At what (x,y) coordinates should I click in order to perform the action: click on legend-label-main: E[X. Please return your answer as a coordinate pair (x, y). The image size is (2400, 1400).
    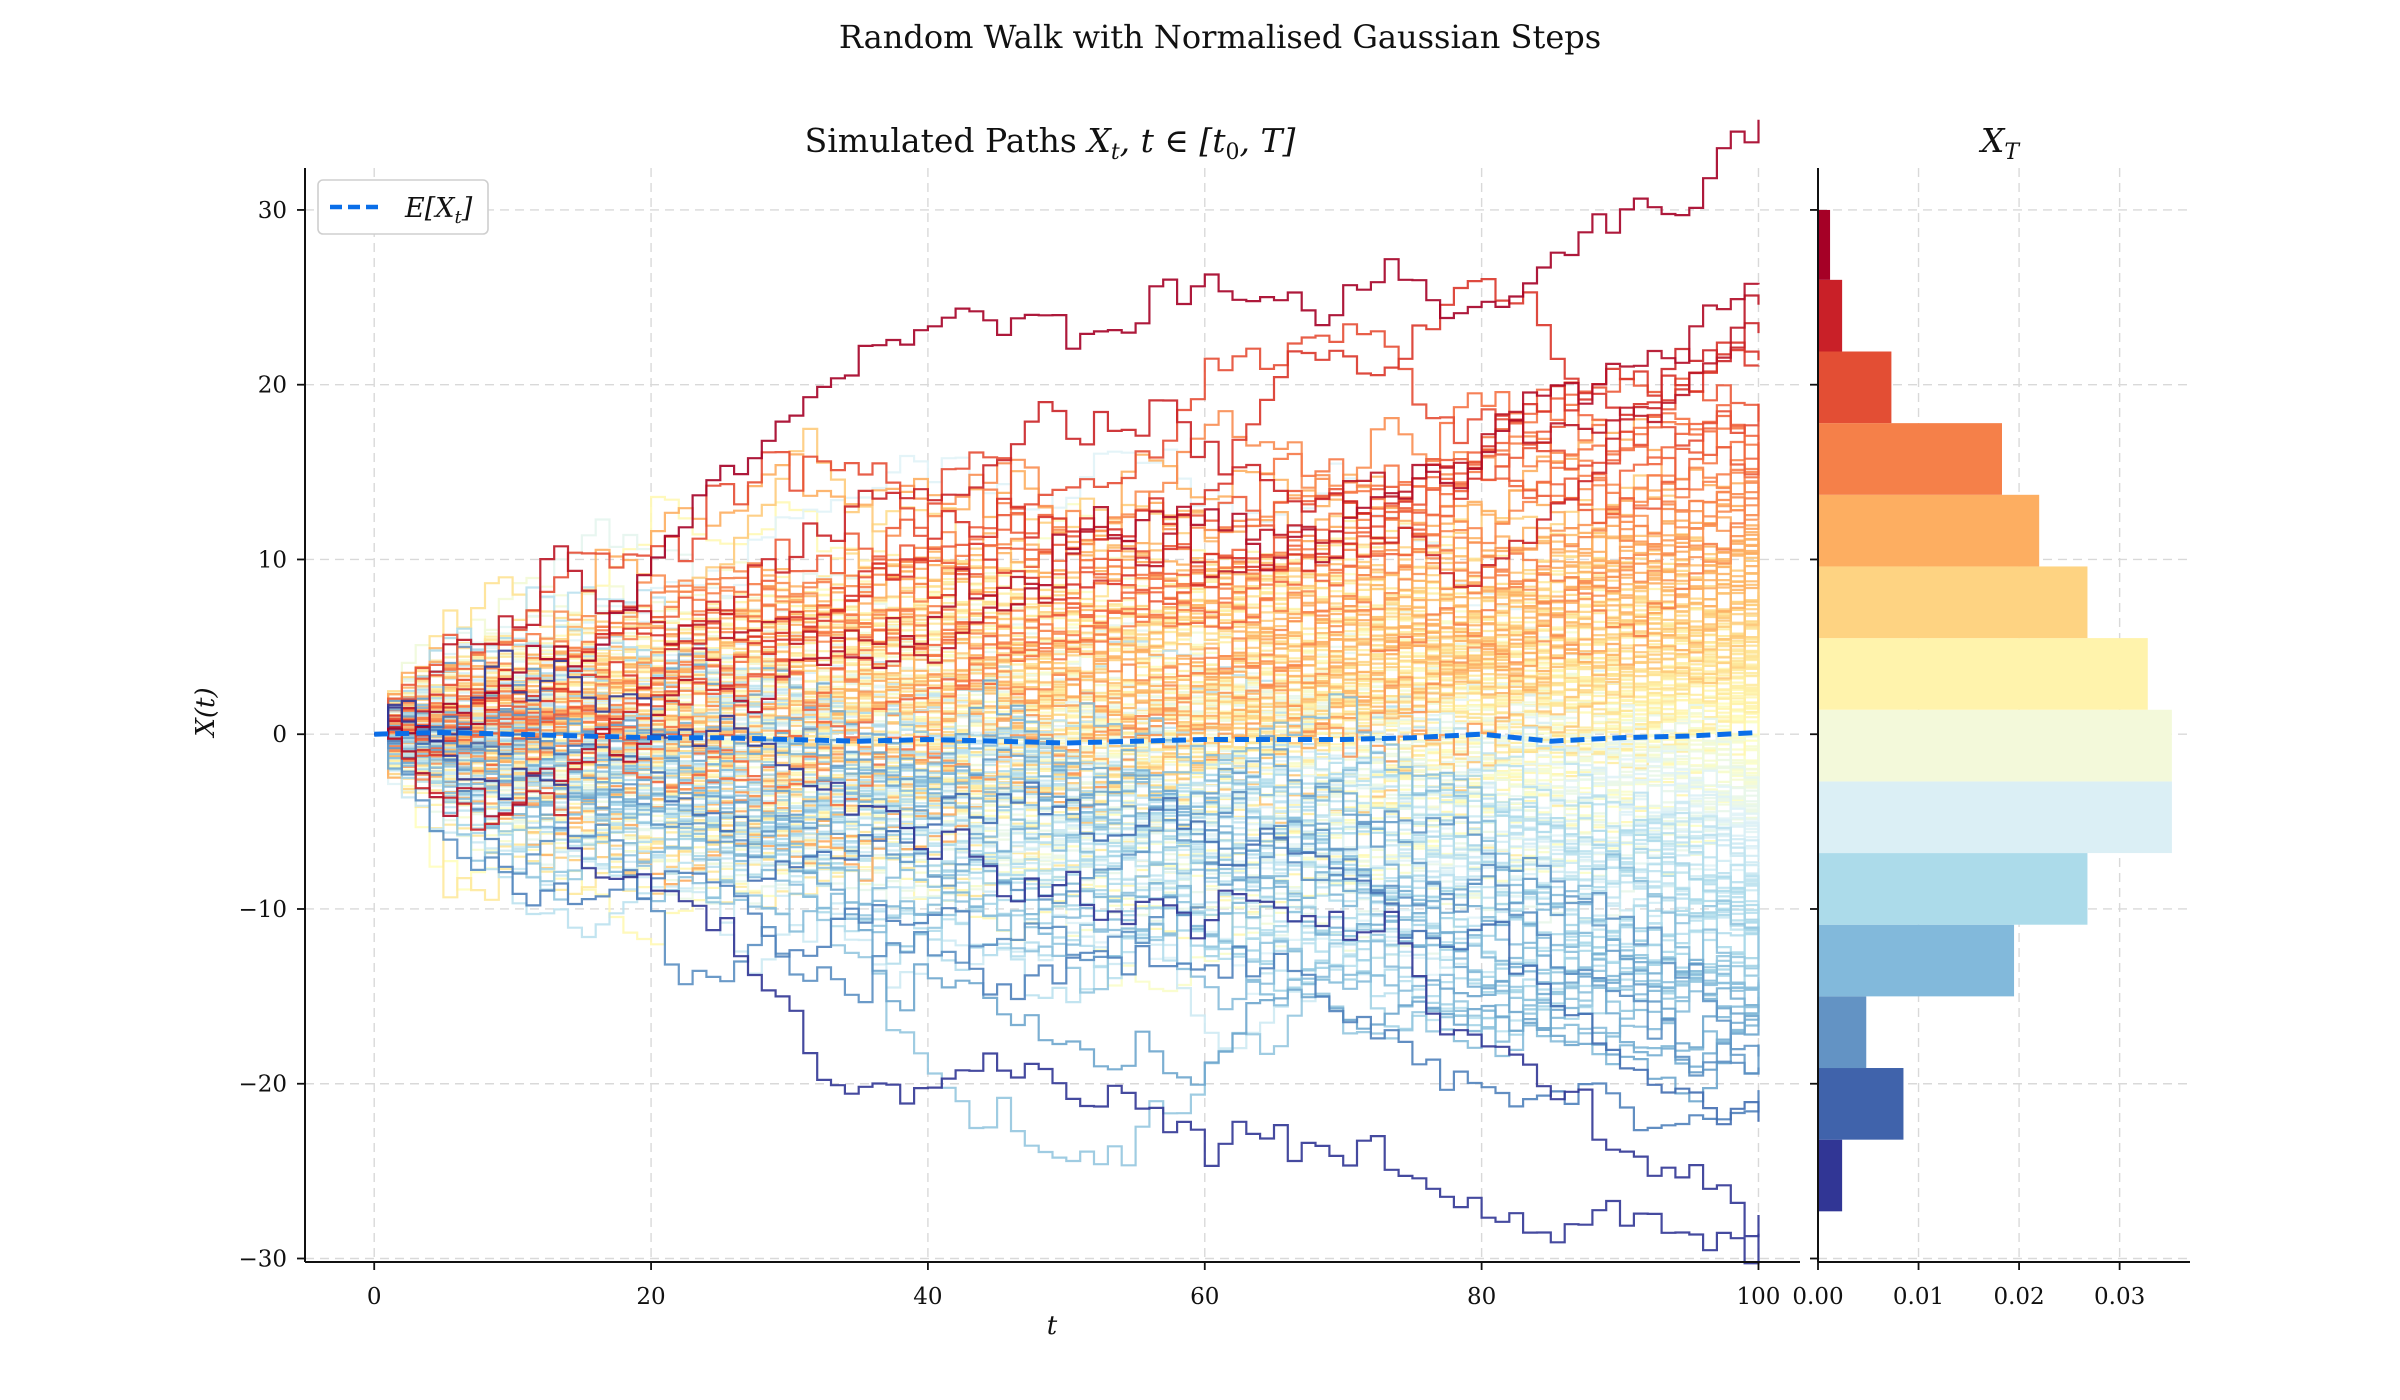
    Looking at the image, I should click on (430, 208).